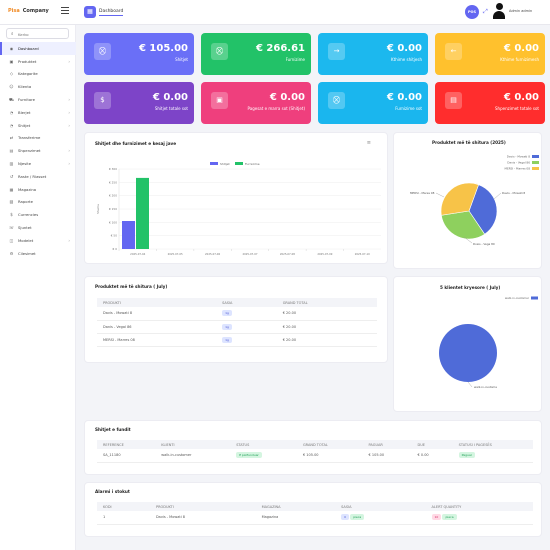 The image size is (550, 550). What do you see at coordinates (11, 215) in the screenshot?
I see `currency-icon: $` at bounding box center [11, 215].